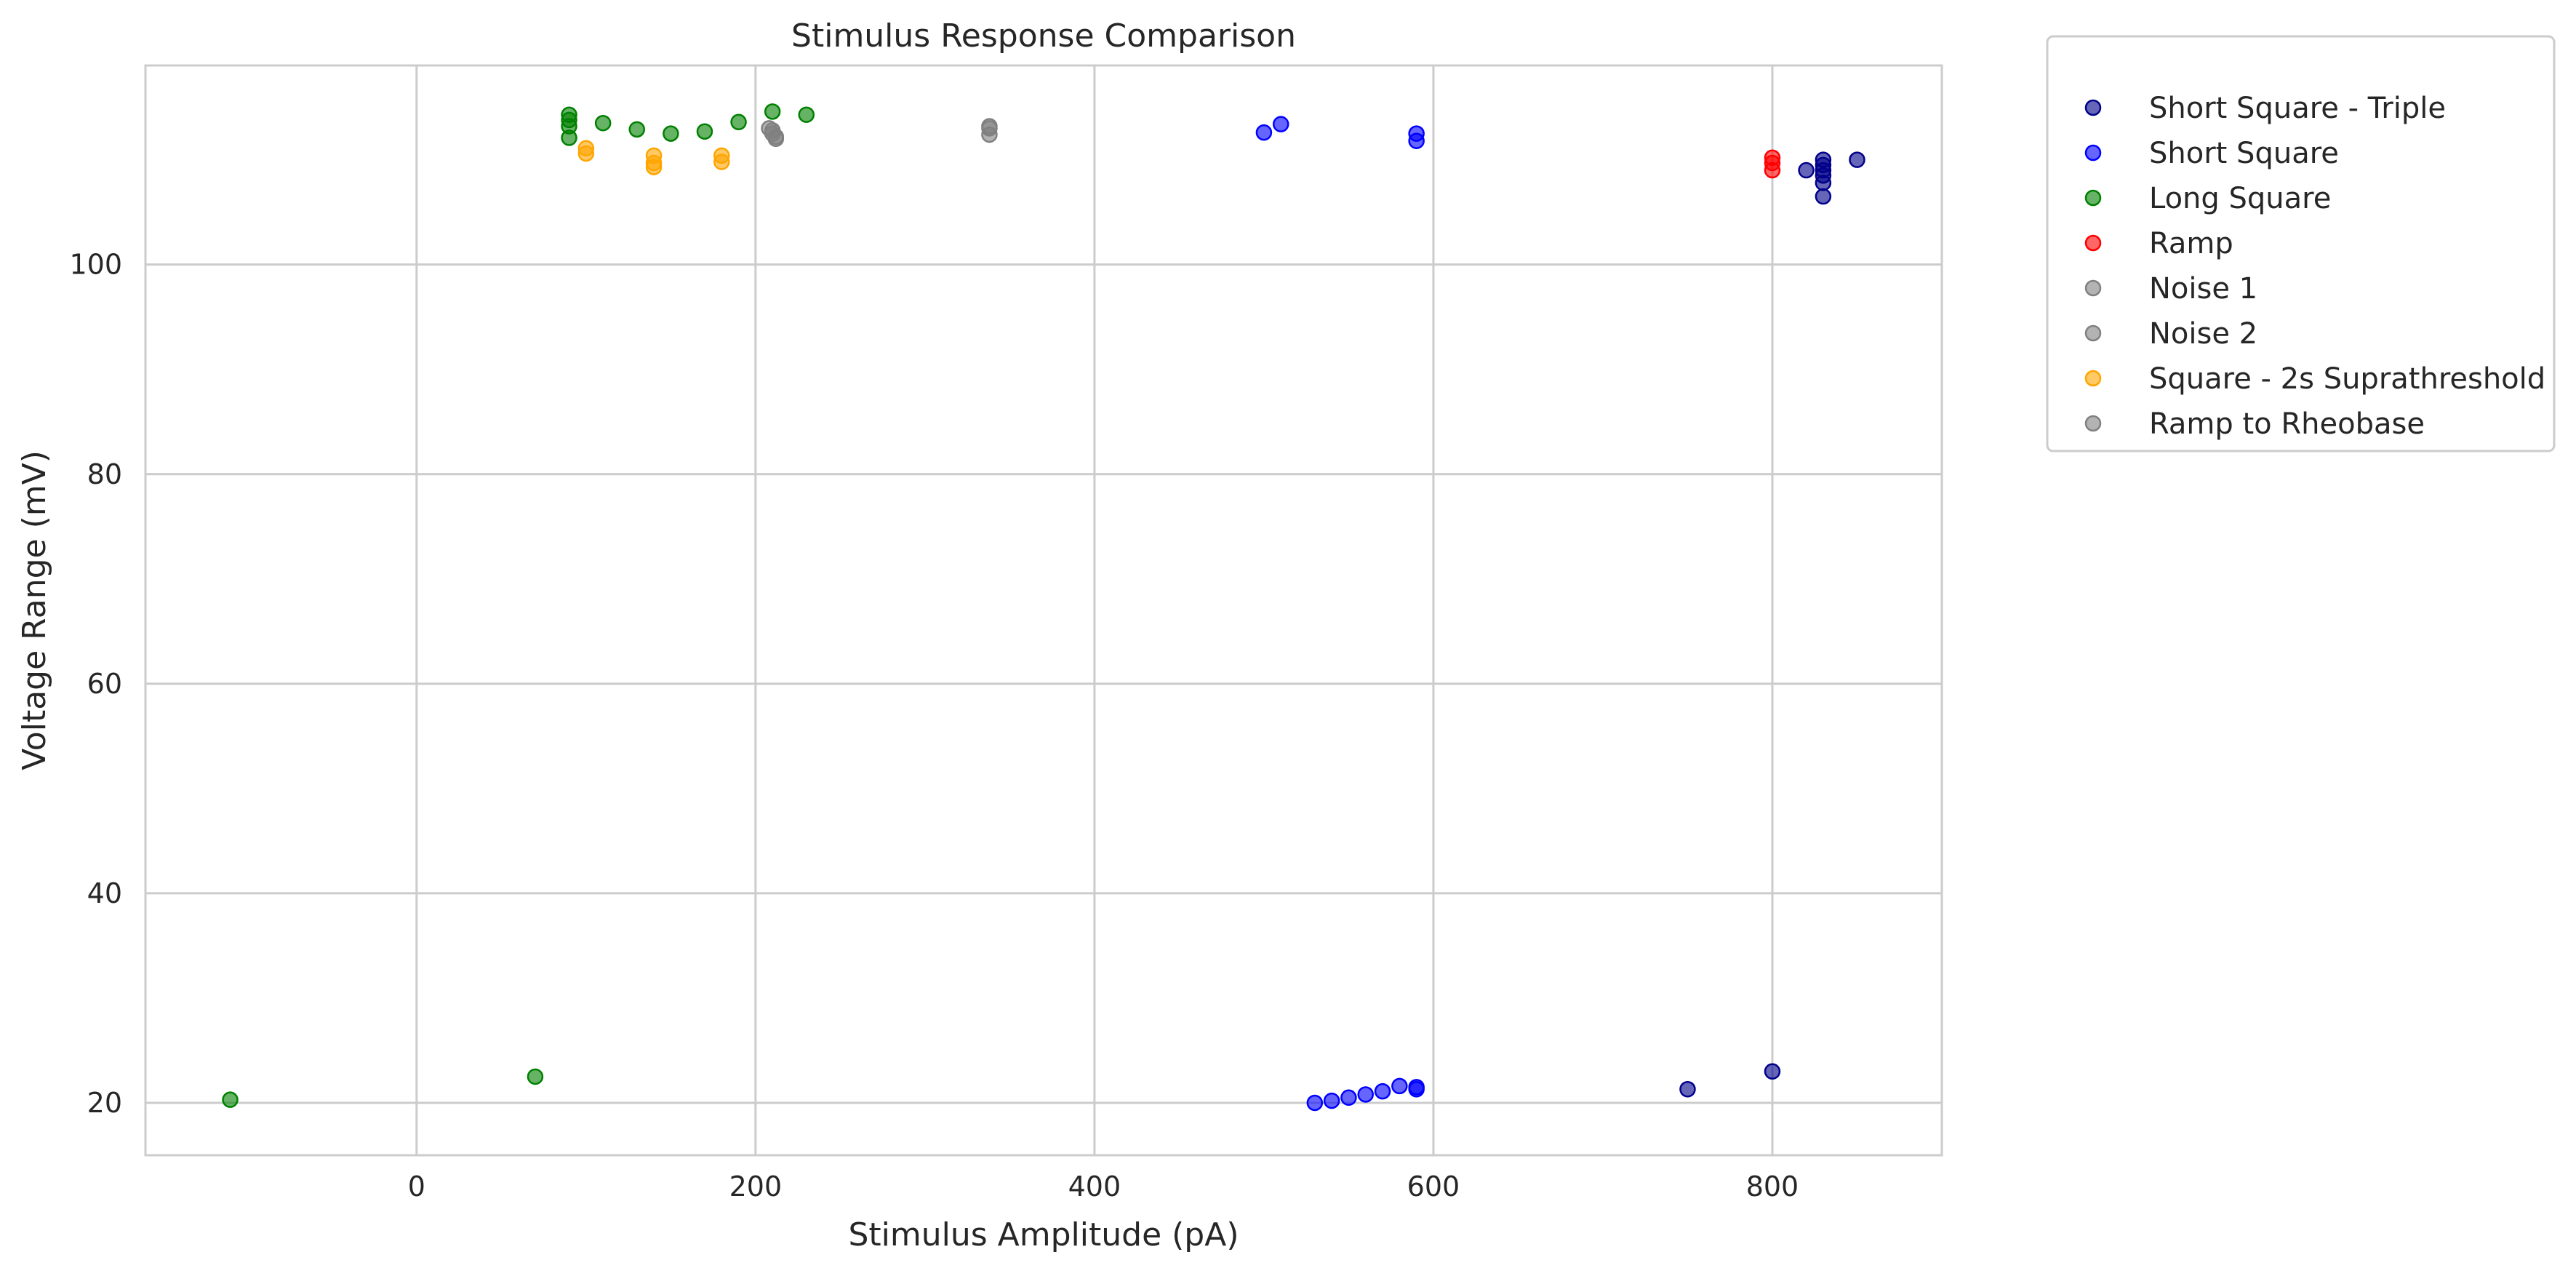  I want to click on legend-box, so click(2301, 243).